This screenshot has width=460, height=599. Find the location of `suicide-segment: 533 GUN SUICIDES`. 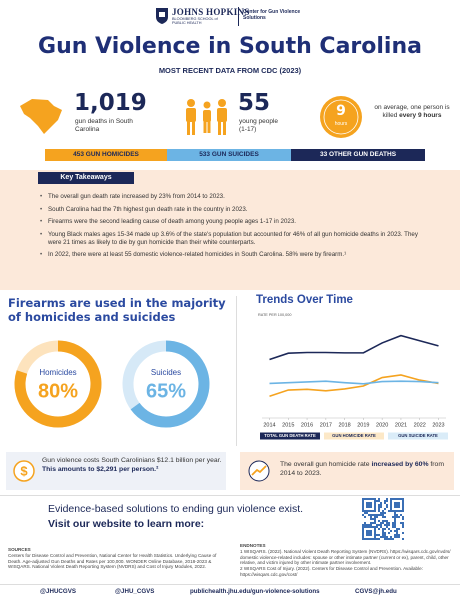

suicide-segment: 533 GUN SUICIDES is located at coordinates (229, 155).